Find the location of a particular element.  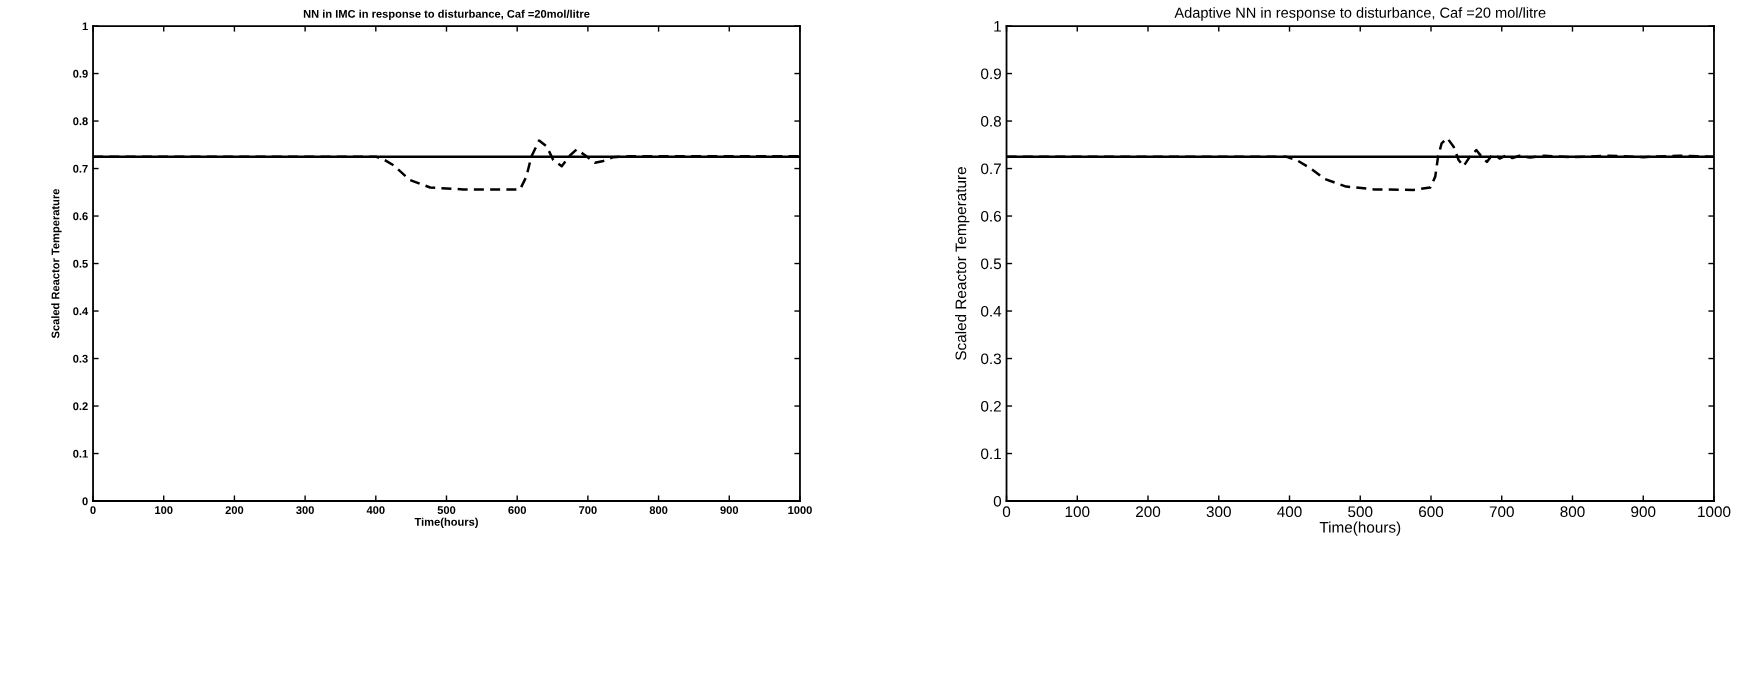

chart-title: NN in IMC in response to disturbance, Caf =20mol/litre is located at coordinates (446, 15).